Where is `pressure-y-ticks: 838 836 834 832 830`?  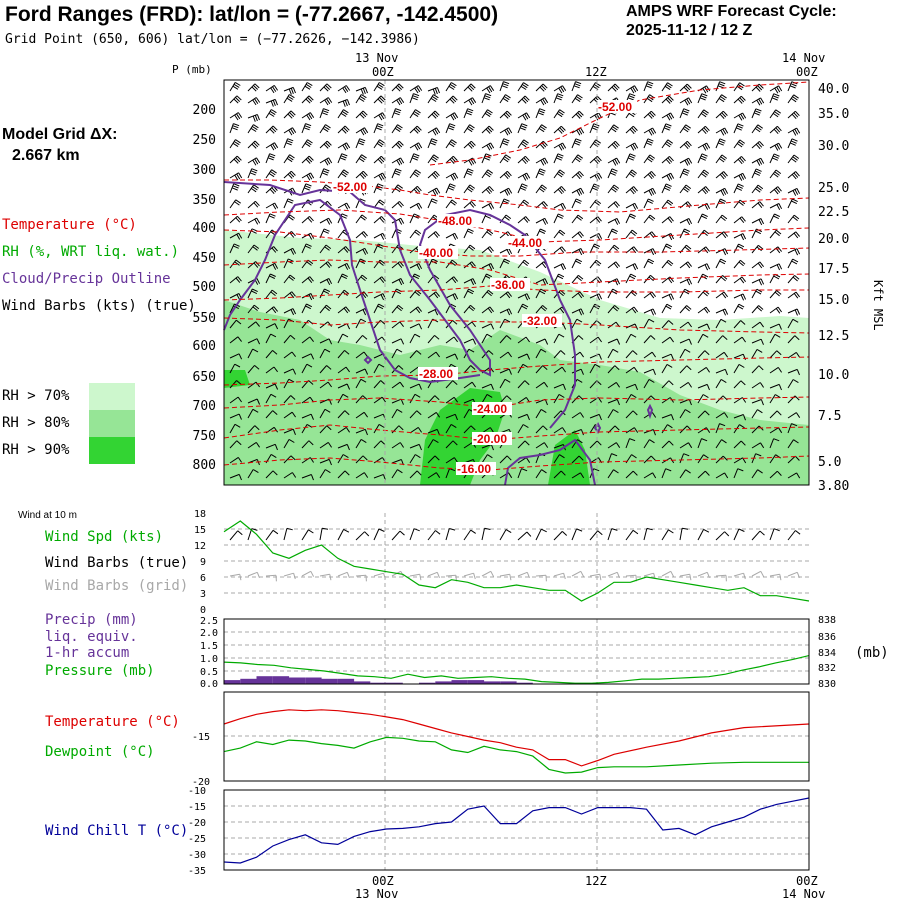 pressure-y-ticks: 838 836 834 832 830 is located at coordinates (827, 652).